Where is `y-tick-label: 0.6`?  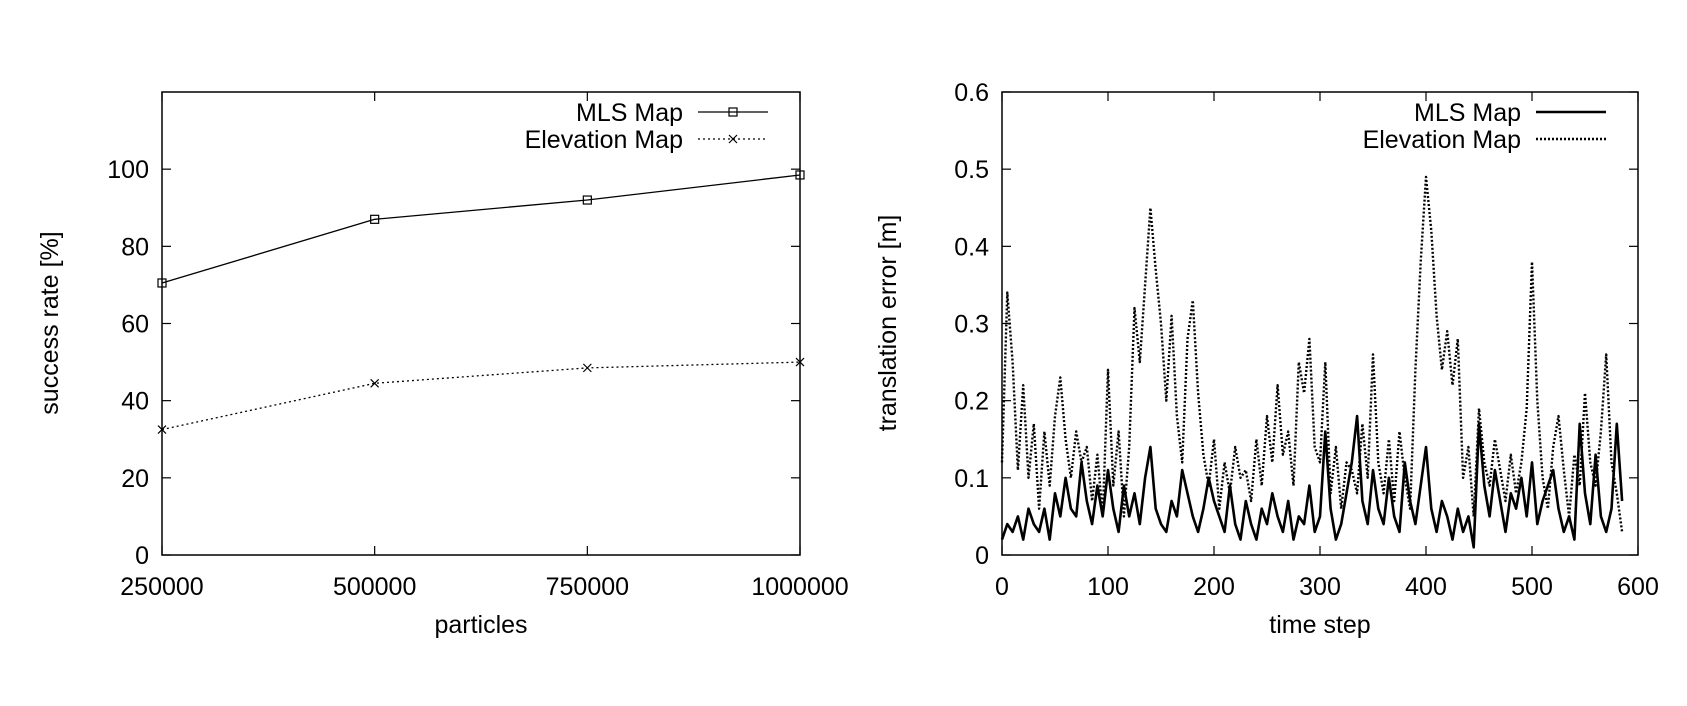 y-tick-label: 0.6 is located at coordinates (971, 93).